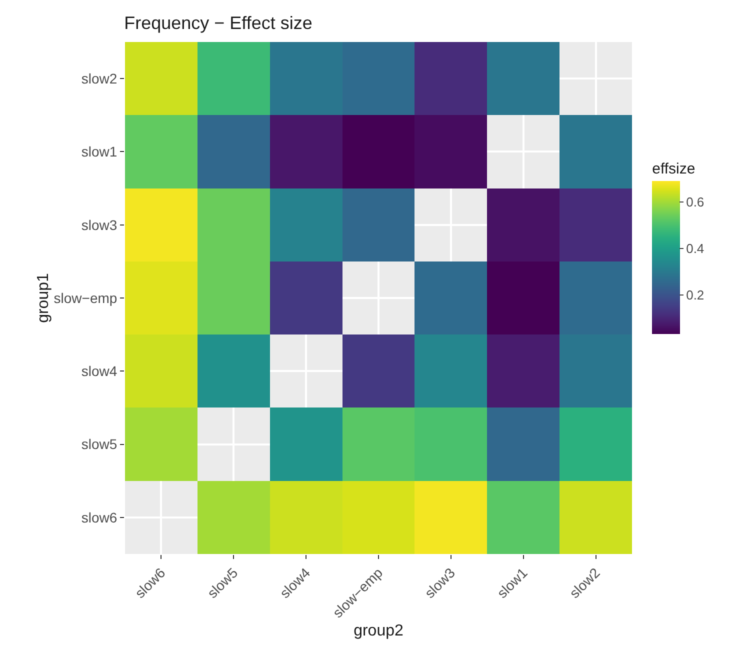 This screenshot has width=752, height=664. What do you see at coordinates (218, 23) in the screenshot?
I see `chart-title: Frequency − Effect size` at bounding box center [218, 23].